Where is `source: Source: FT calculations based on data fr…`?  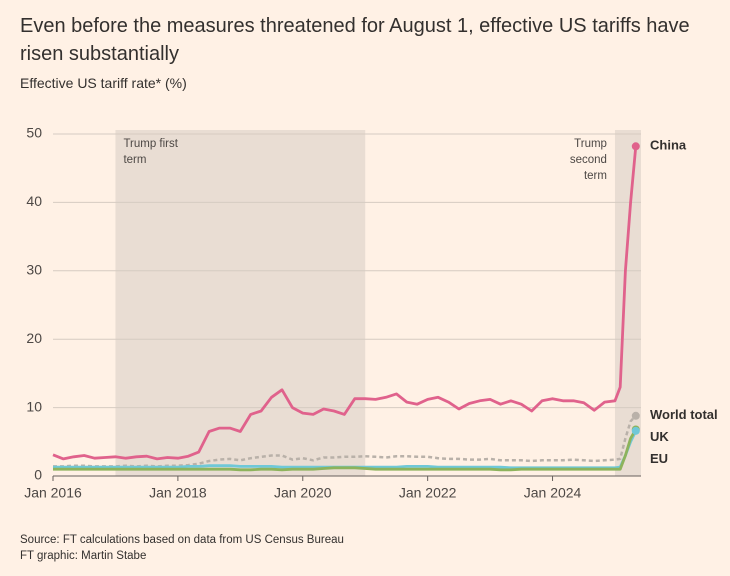 source: Source: FT calculations based on data fr… is located at coordinates (182, 540).